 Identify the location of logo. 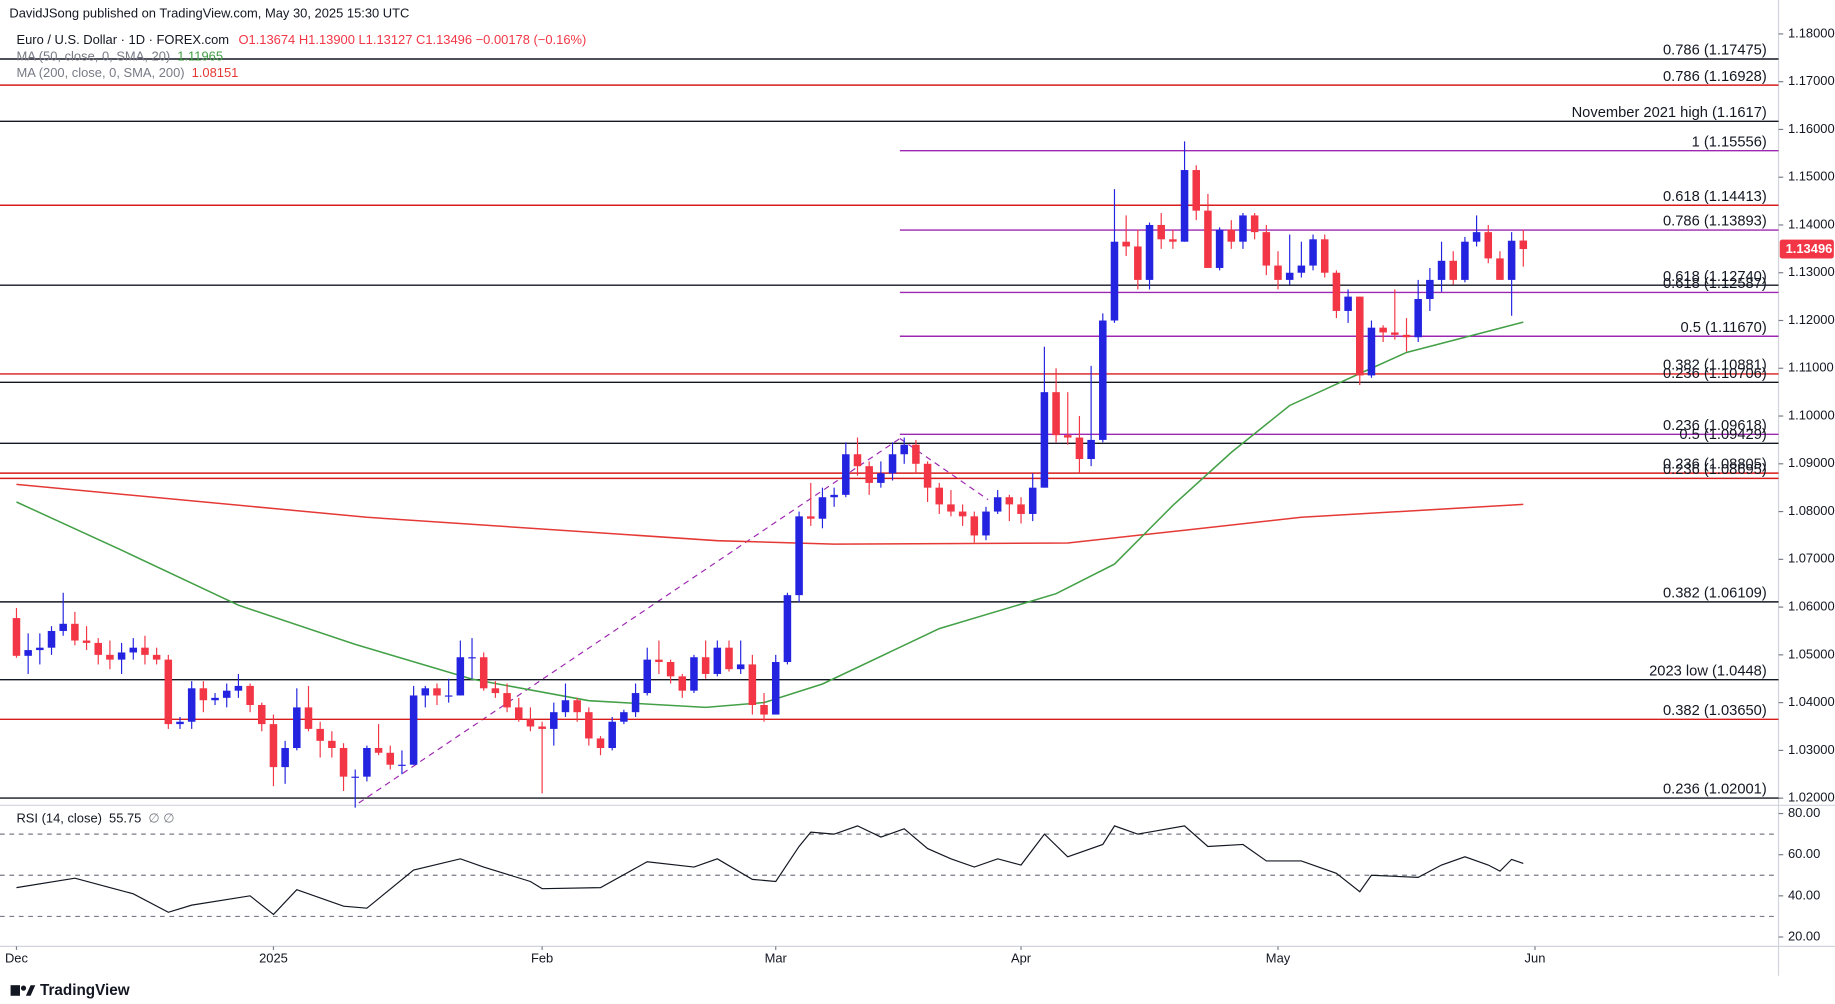
(23, 990).